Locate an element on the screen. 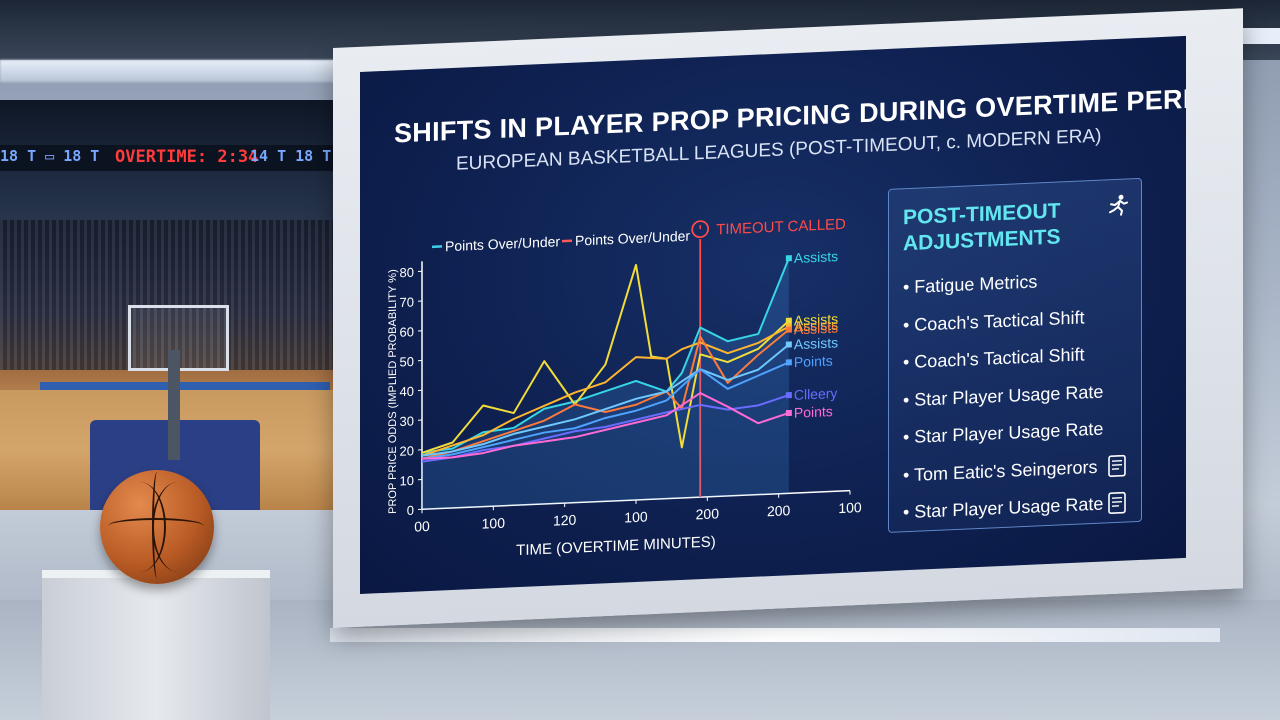  y-tick-label: 80 is located at coordinates (407, 273).